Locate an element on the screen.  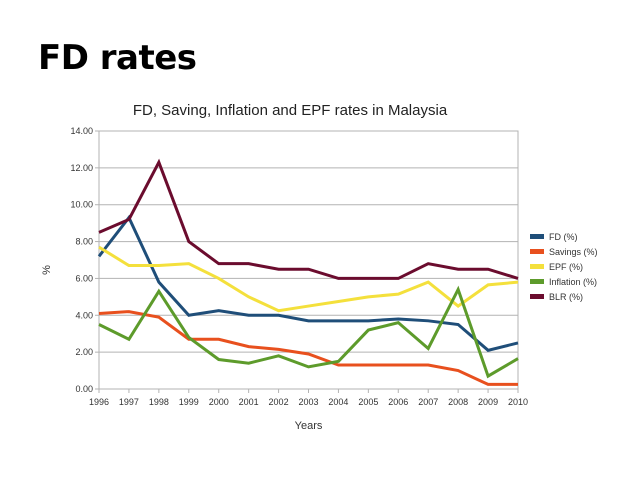
legend-label-inflation: Inflation (%) is located at coordinates (573, 282).